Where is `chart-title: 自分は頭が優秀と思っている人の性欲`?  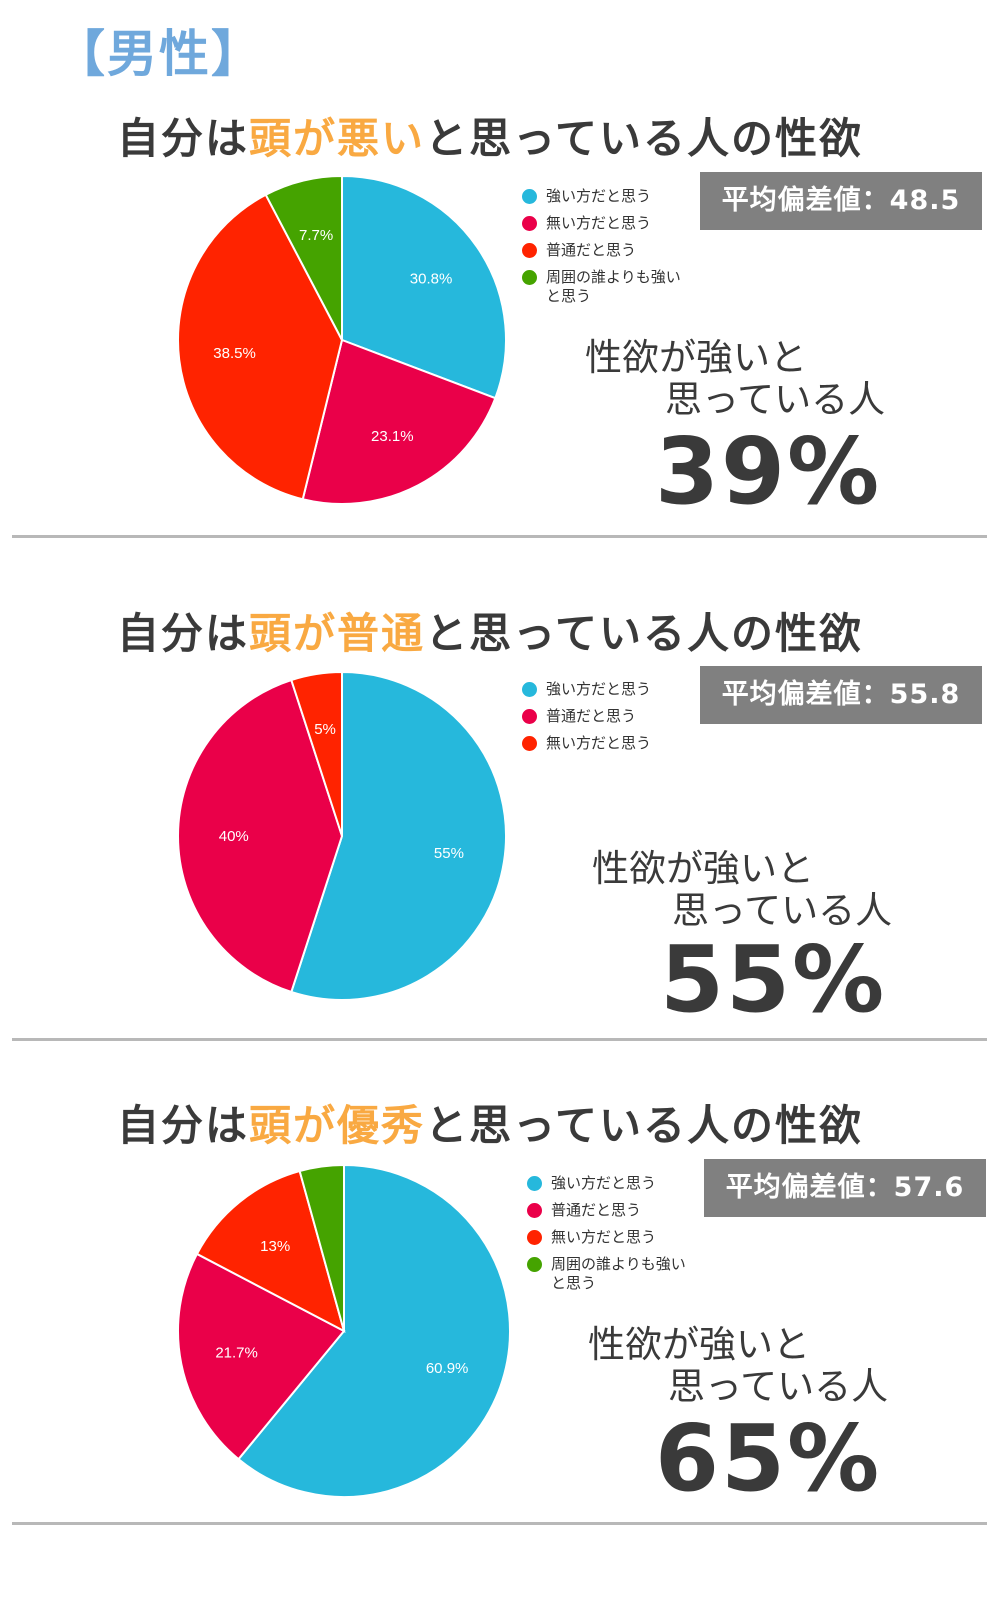
chart-title: 自分は頭が優秀と思っている人の性欲 is located at coordinates (490, 1122).